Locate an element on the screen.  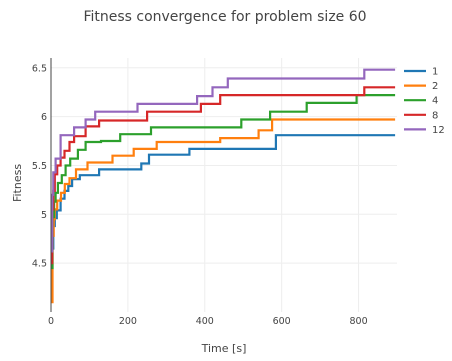
legend-label-8: 8 is located at coordinates (435, 115).